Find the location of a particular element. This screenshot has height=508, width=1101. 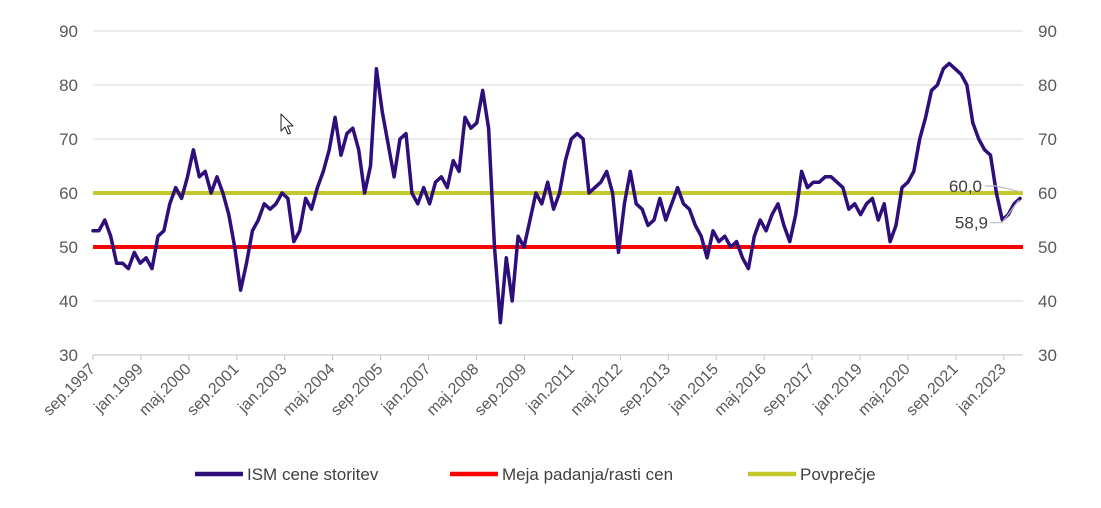

y-tick-label-left: 80 is located at coordinates (68, 85).